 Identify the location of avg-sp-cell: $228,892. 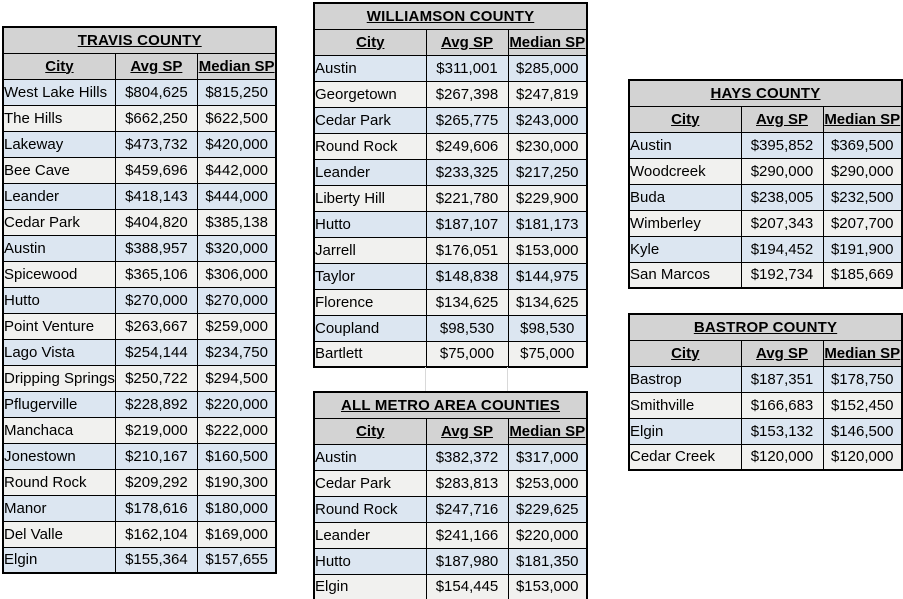
(156, 404).